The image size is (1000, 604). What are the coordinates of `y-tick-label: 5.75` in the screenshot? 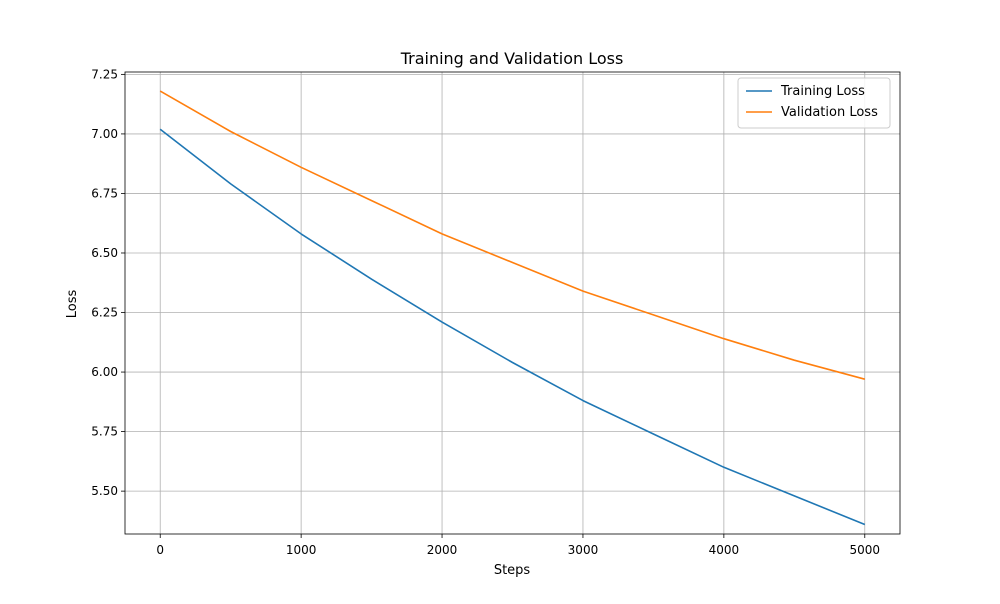 It's located at (104, 432).